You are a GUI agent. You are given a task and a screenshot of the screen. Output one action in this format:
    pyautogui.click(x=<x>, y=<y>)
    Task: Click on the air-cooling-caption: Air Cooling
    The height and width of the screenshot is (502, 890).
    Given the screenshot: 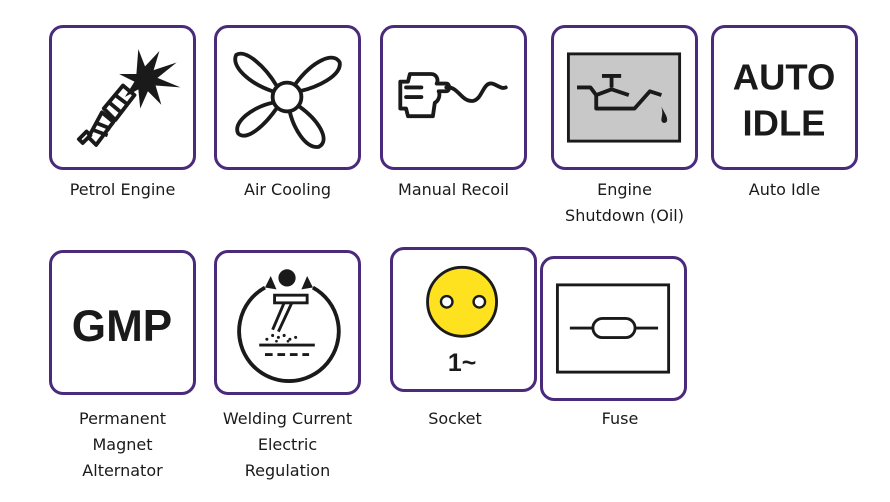 What is the action you would take?
    pyautogui.click(x=287, y=189)
    